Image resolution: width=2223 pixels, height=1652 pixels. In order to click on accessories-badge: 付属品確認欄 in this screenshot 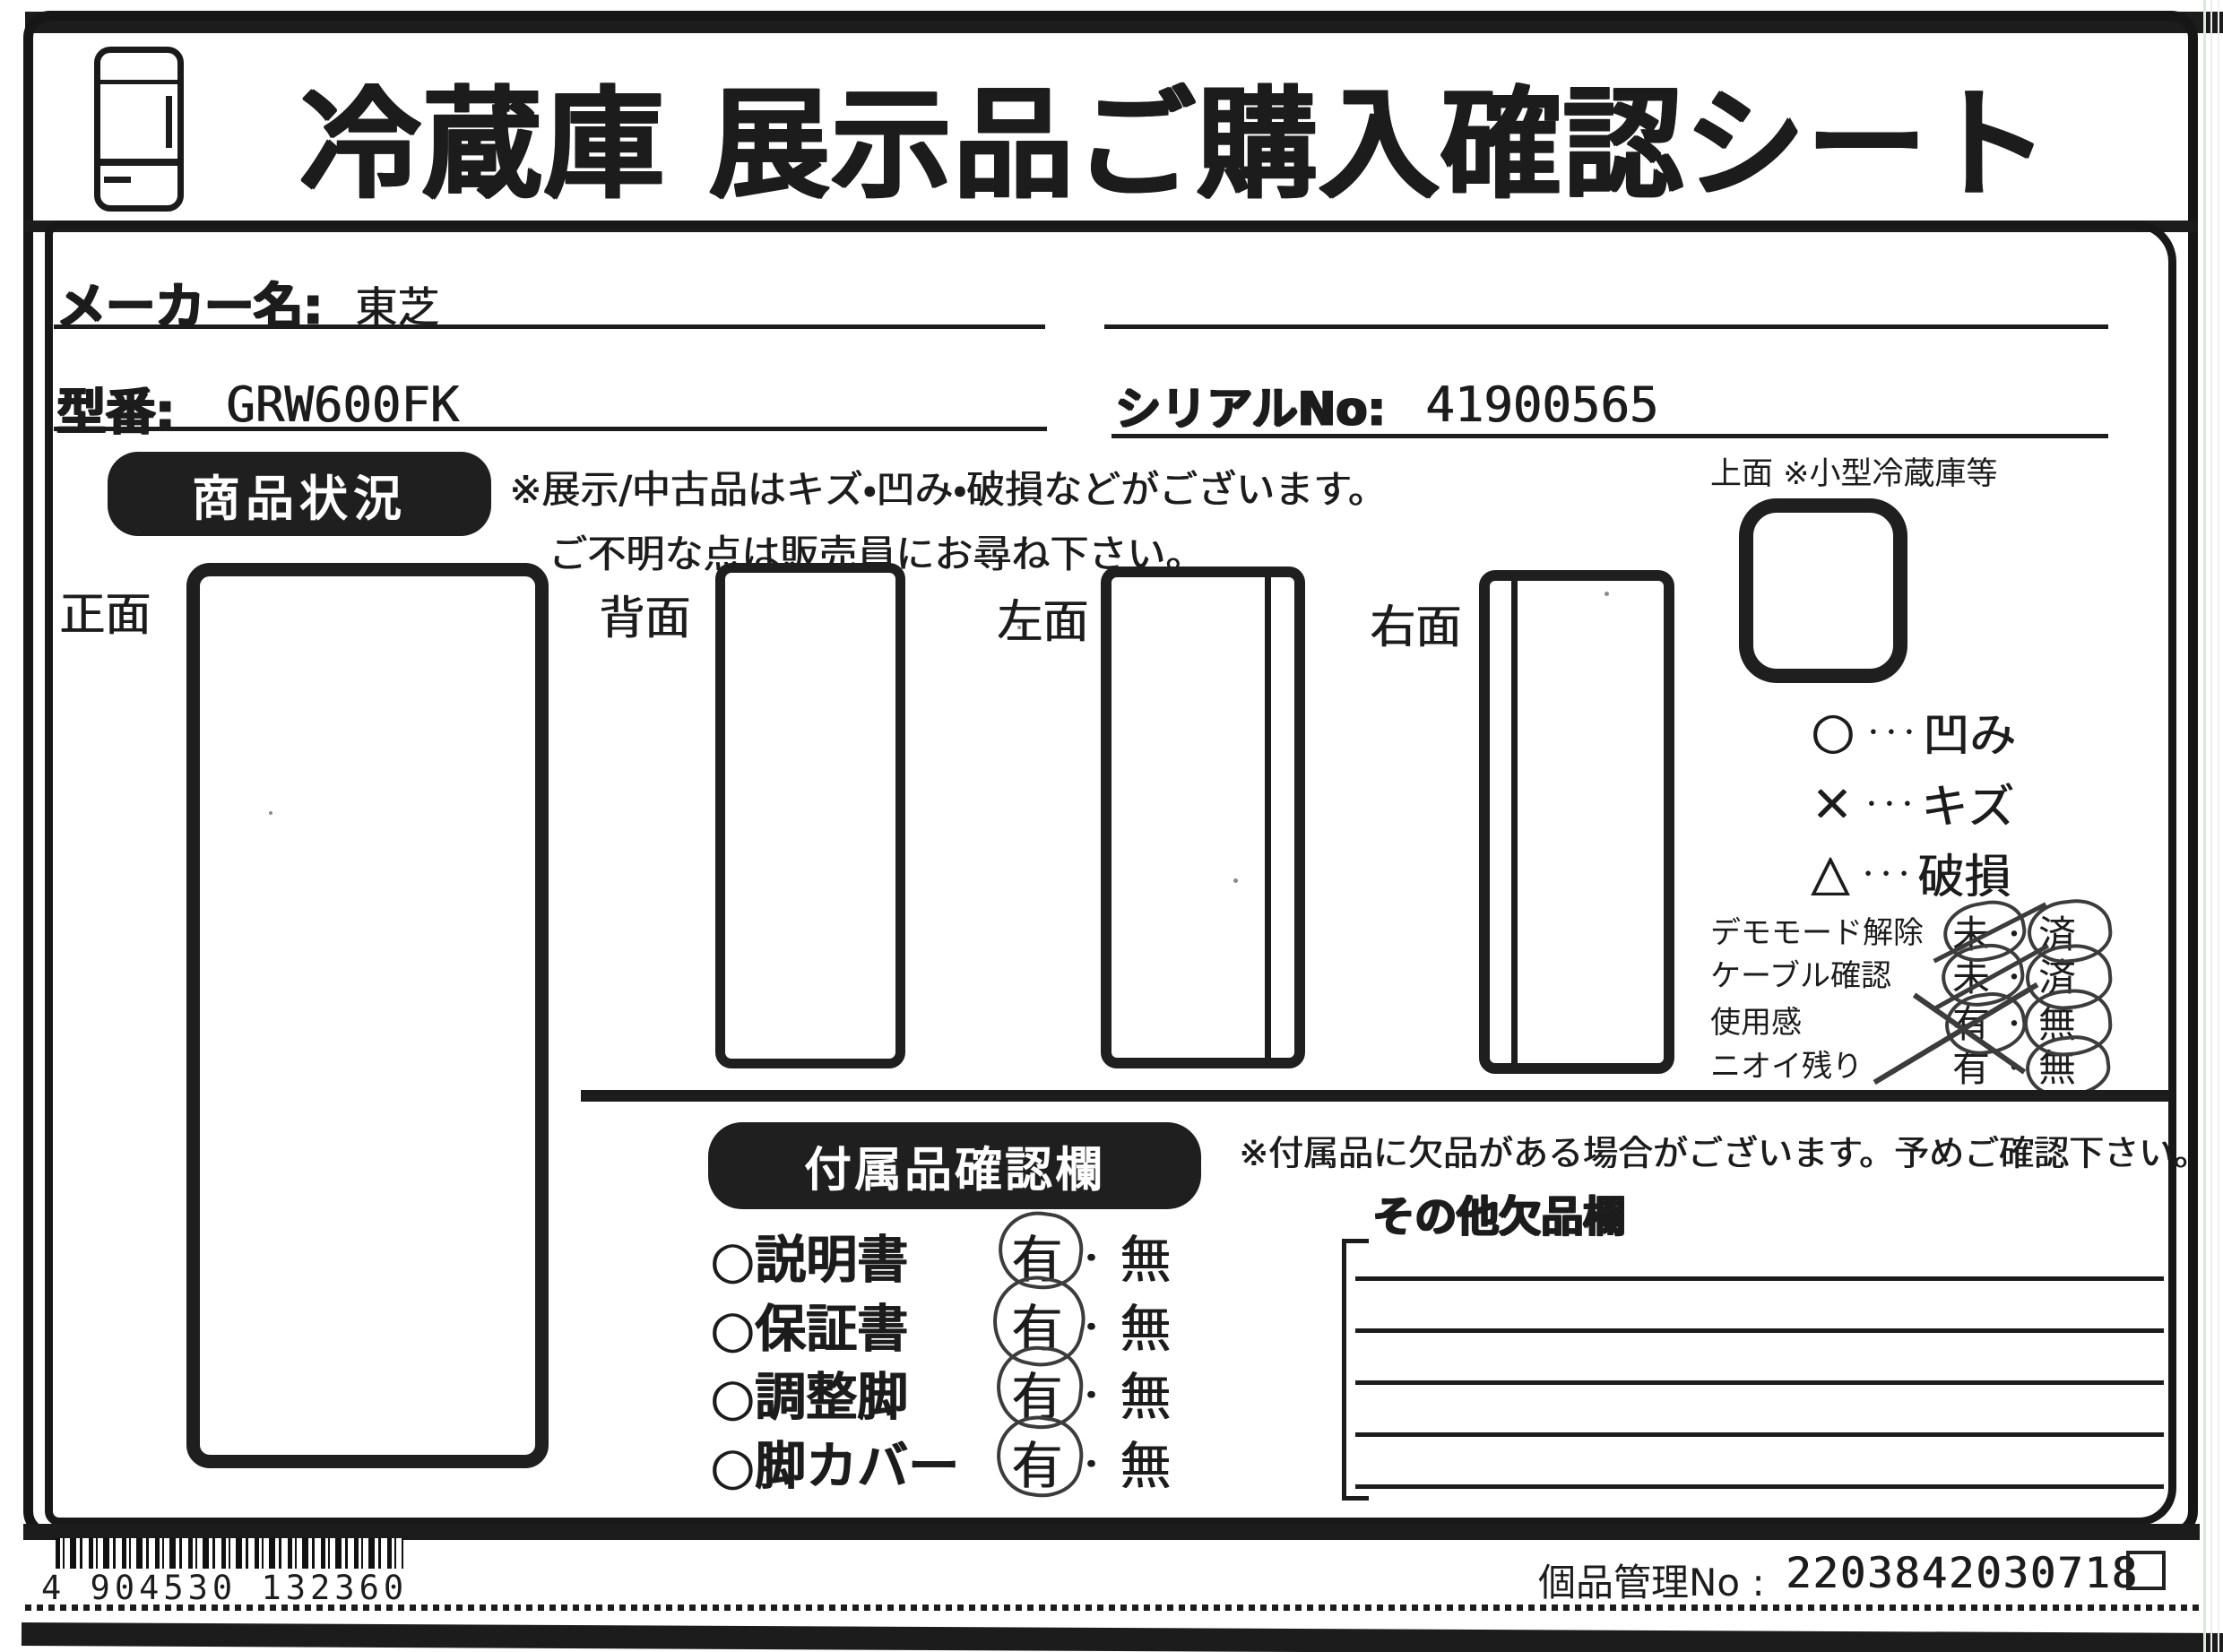, I will do `click(955, 1165)`.